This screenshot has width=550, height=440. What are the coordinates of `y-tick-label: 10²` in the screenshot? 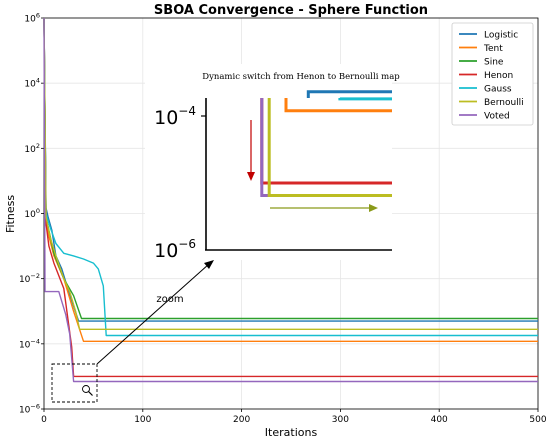 It's located at (32, 148).